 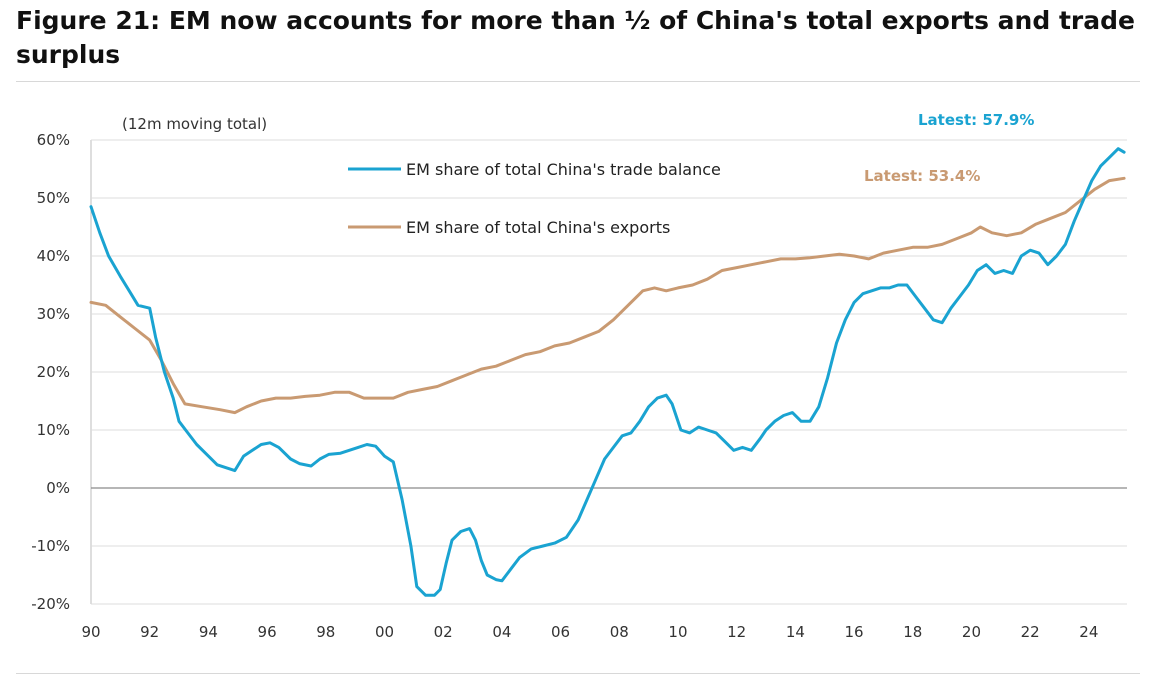 What do you see at coordinates (443, 632) in the screenshot?
I see `x-tick-label: 02` at bounding box center [443, 632].